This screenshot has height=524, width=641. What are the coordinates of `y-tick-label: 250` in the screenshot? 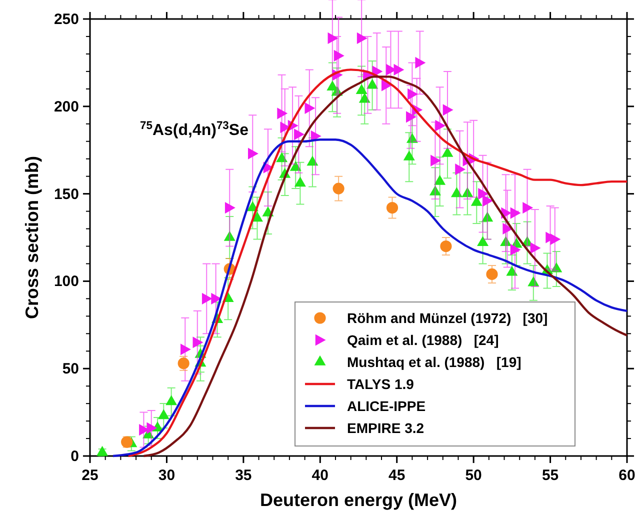 It's located at (66, 19).